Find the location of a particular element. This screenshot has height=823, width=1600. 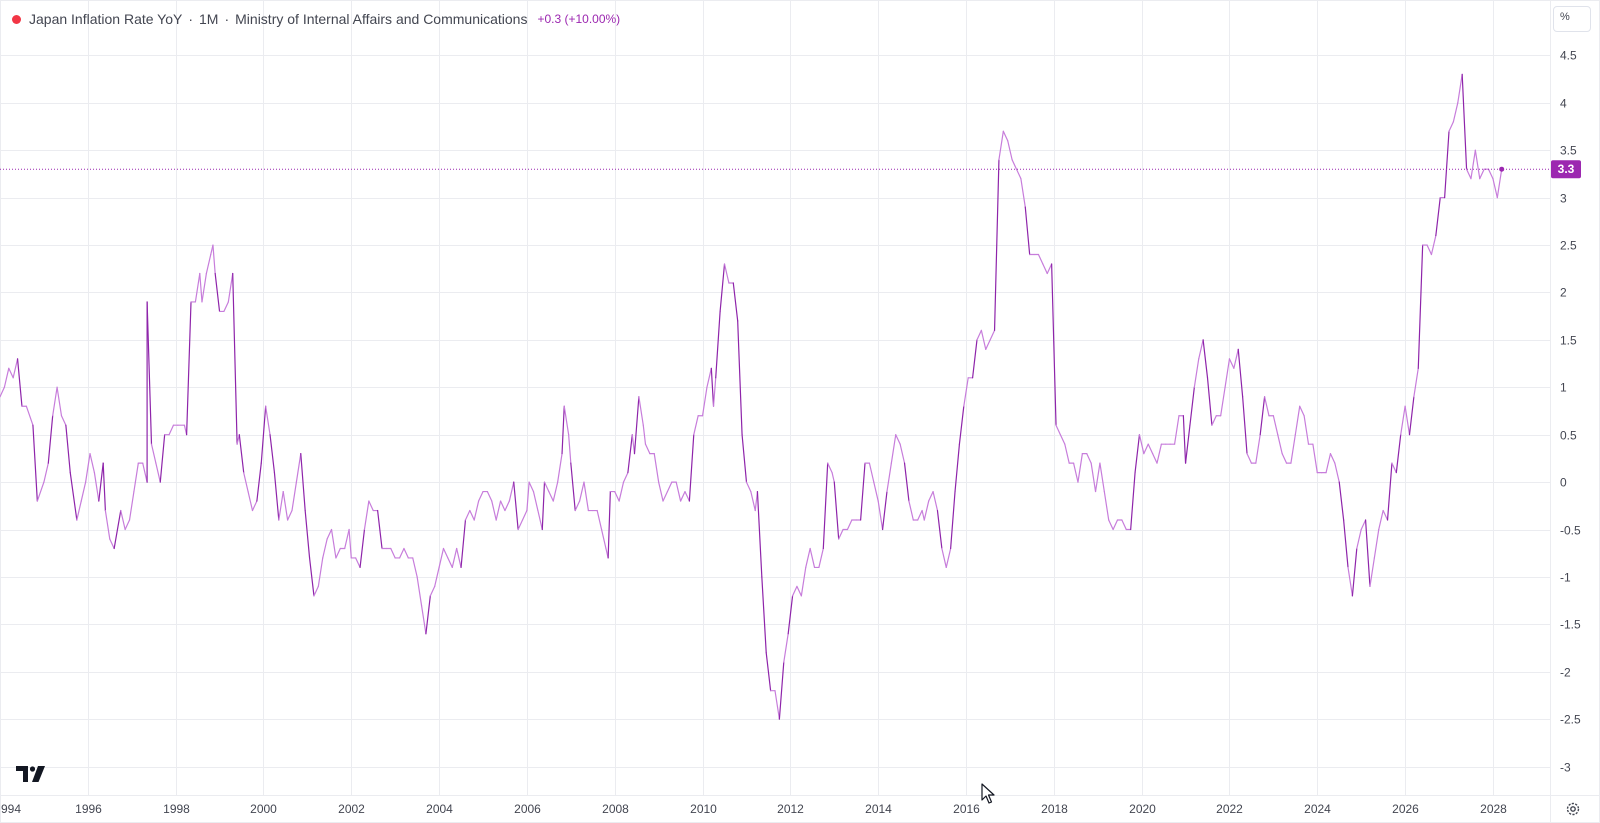

tradingview-logo-icon is located at coordinates (31, 774).